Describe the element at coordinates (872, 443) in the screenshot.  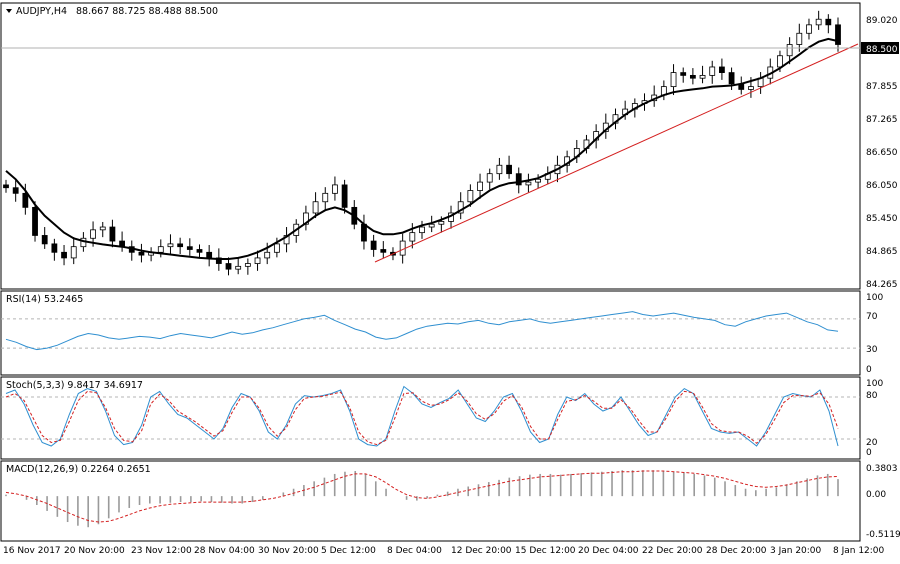
I see `stoch-tick-label: 20` at that location.